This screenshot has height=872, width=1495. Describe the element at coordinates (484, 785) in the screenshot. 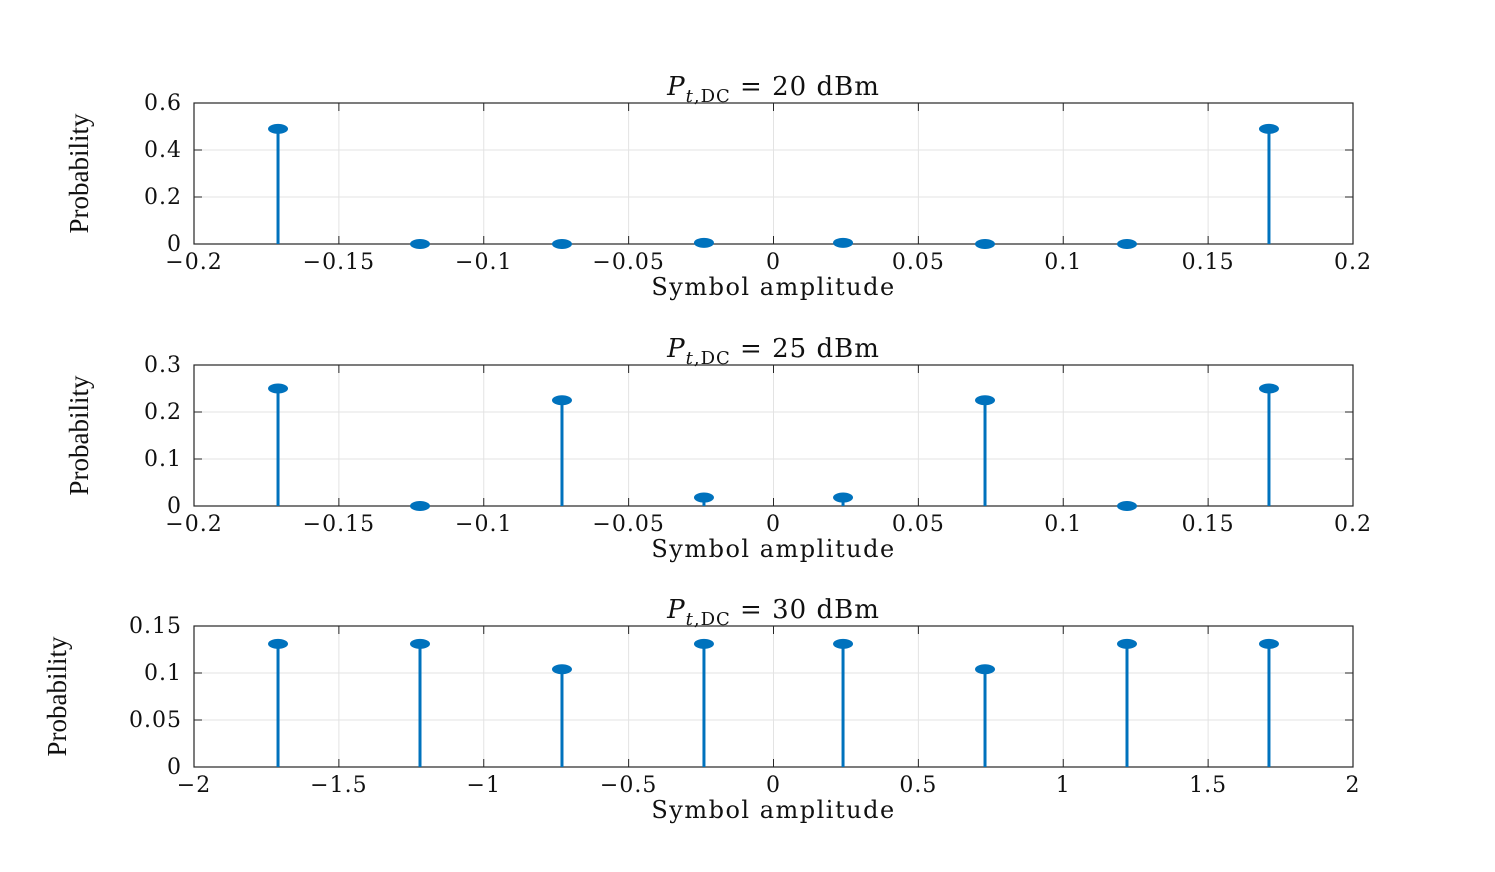

I see `x-tick-label: −1` at that location.